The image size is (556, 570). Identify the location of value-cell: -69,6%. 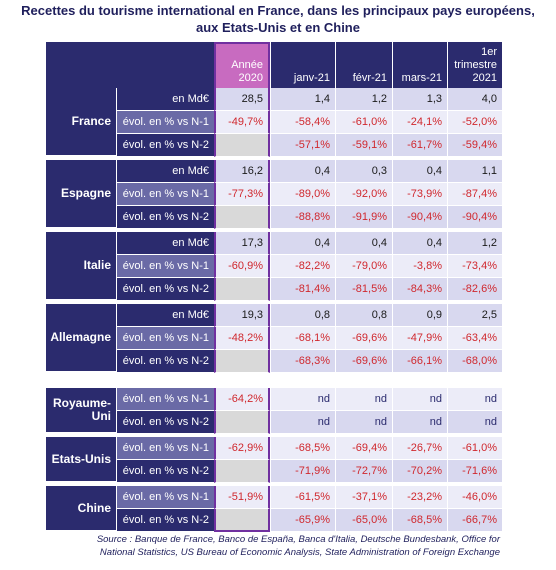
(363, 338).